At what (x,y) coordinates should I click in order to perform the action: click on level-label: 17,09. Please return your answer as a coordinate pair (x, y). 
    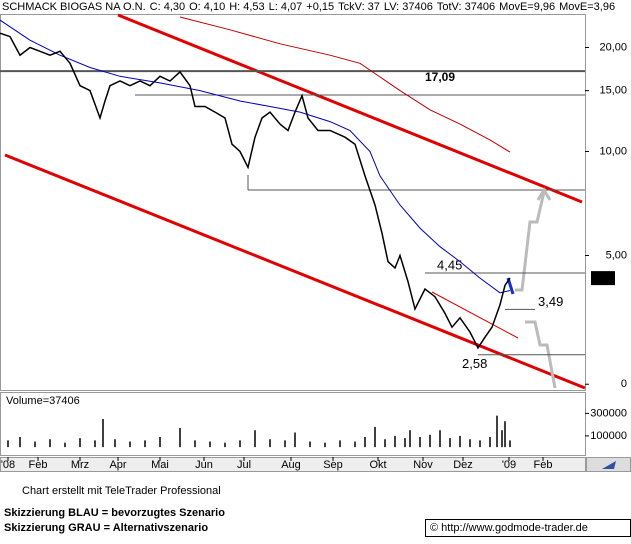
    Looking at the image, I should click on (440, 77).